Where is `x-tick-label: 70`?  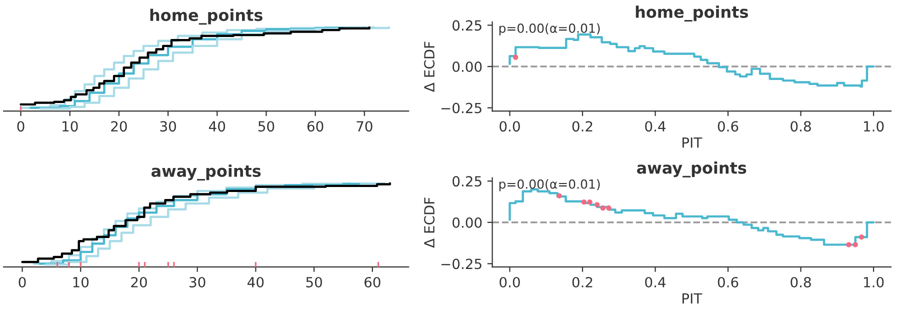 x-tick-label: 70 is located at coordinates (364, 126).